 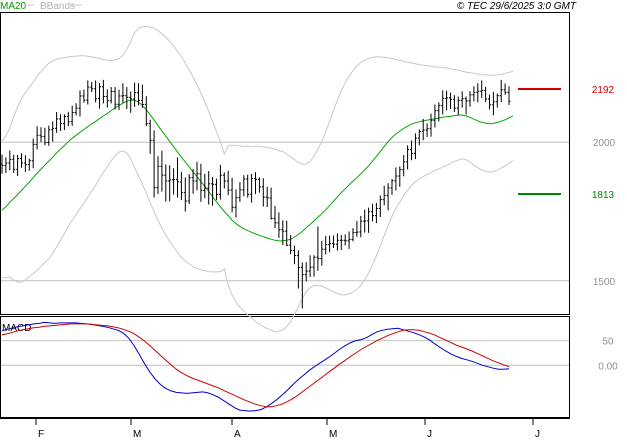 I want to click on x-tick-label: A, so click(x=237, y=434).